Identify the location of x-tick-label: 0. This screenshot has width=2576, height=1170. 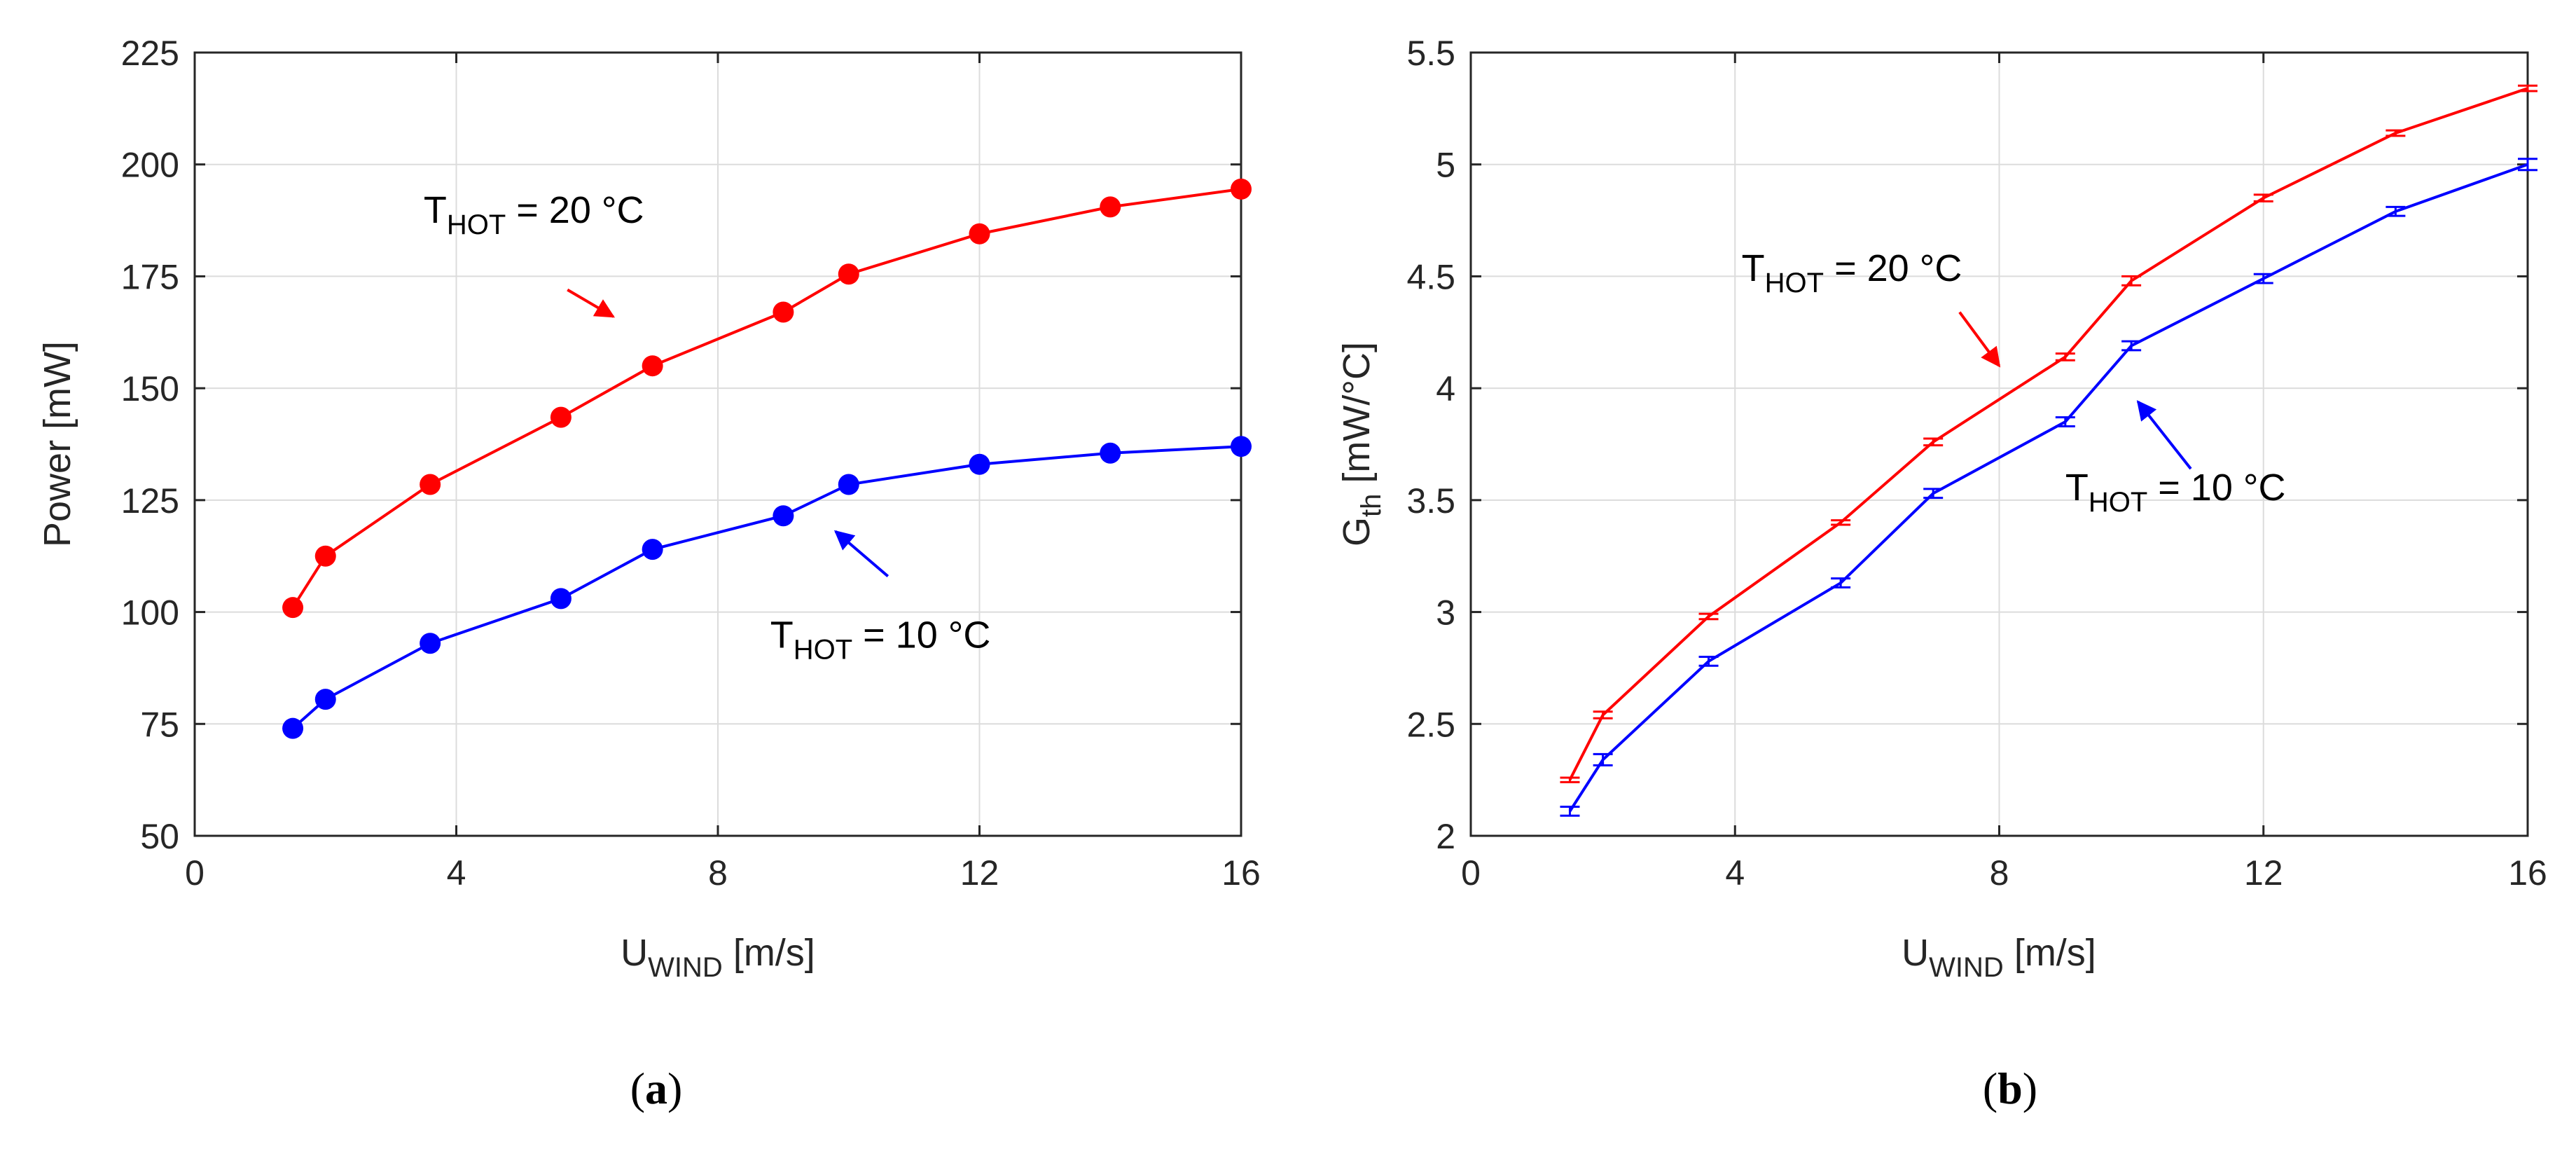
(1471, 873).